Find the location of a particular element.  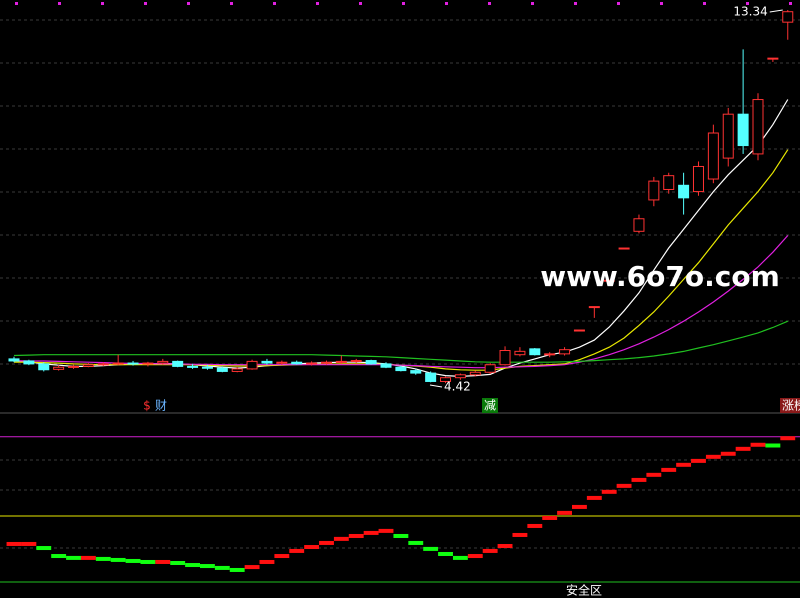

zone-label: 安全区 is located at coordinates (584, 590).